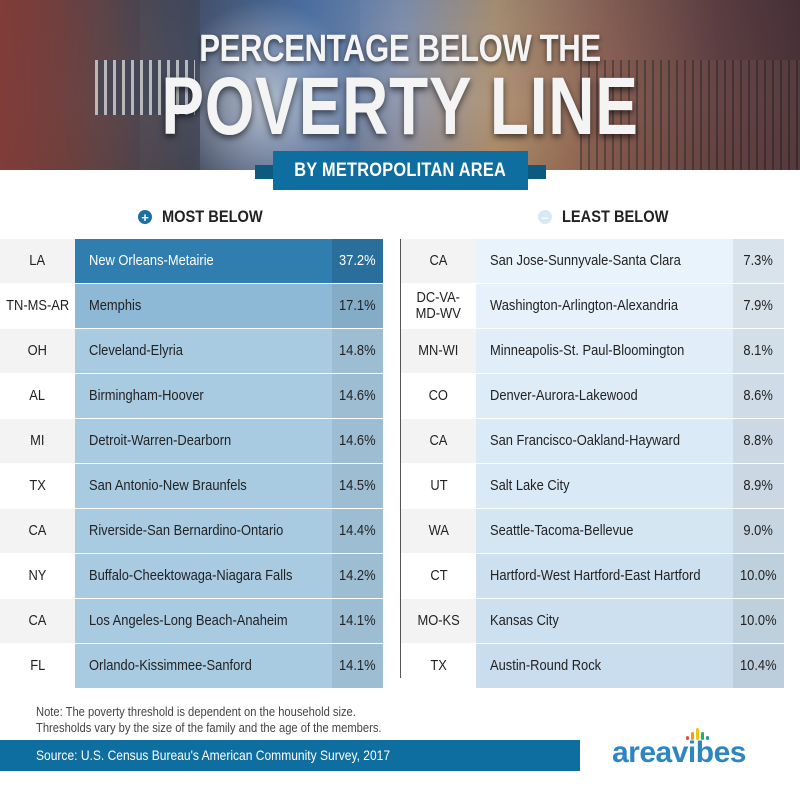 The width and height of the screenshot is (800, 789). Describe the element at coordinates (595, 576) in the screenshot. I see `area-name: Hartford-West Hartford-East Hartford` at that location.